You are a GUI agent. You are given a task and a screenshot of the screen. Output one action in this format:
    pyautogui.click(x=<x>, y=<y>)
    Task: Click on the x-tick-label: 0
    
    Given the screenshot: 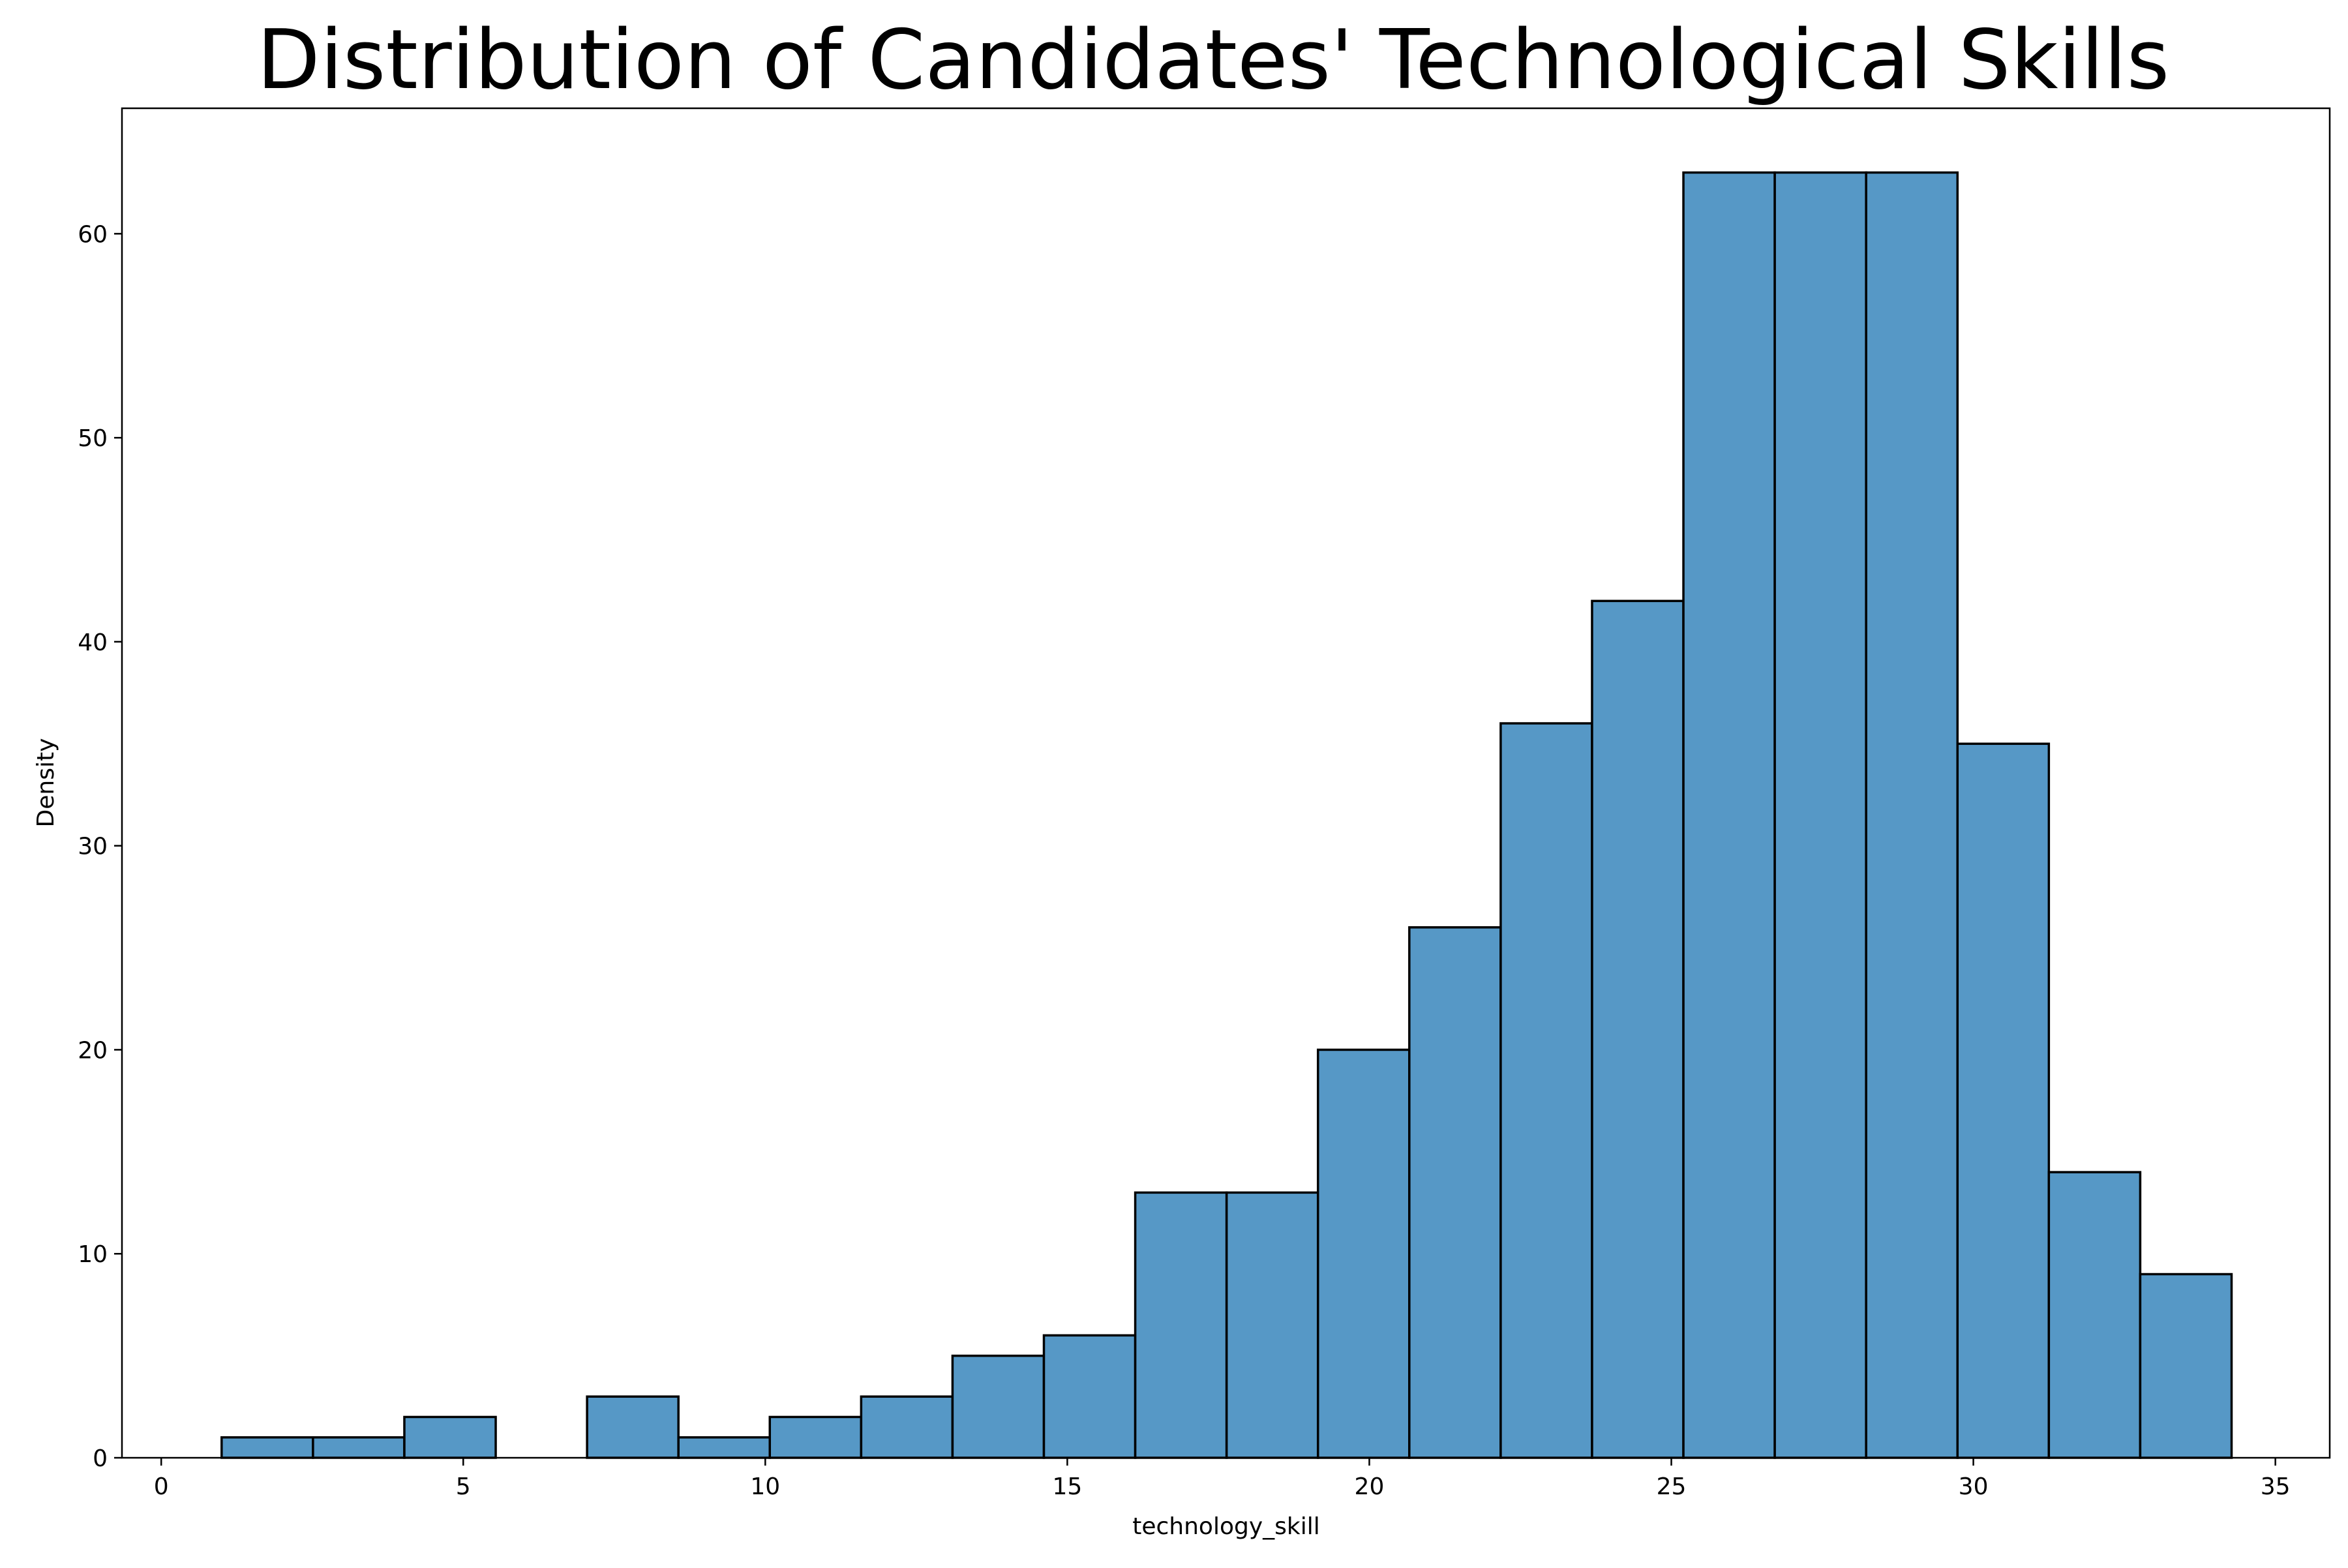 What is the action you would take?
    pyautogui.click(x=162, y=1486)
    